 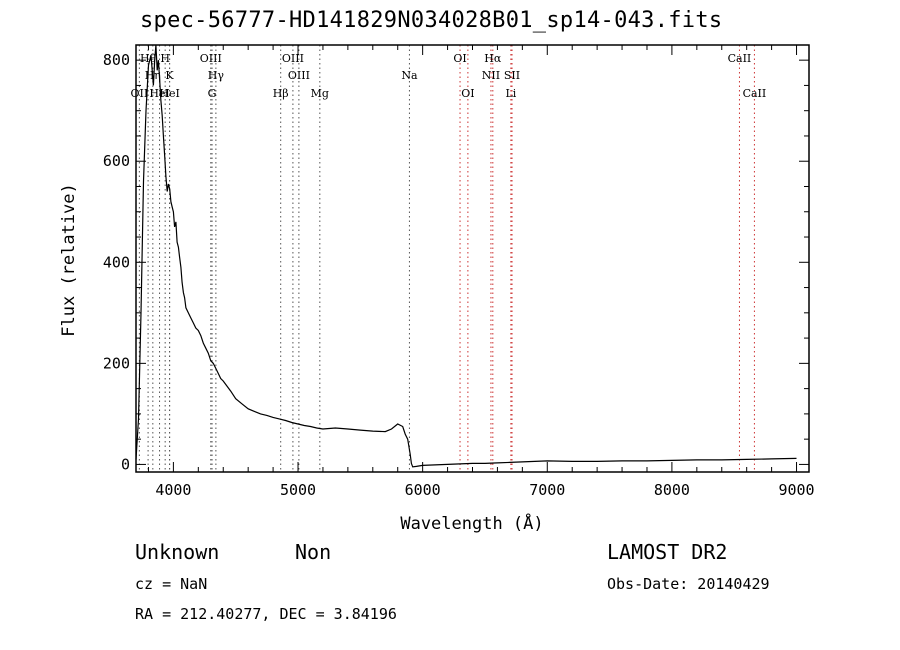 What do you see at coordinates (173, 490) in the screenshot?
I see `x-tick-label: 4000` at bounding box center [173, 490].